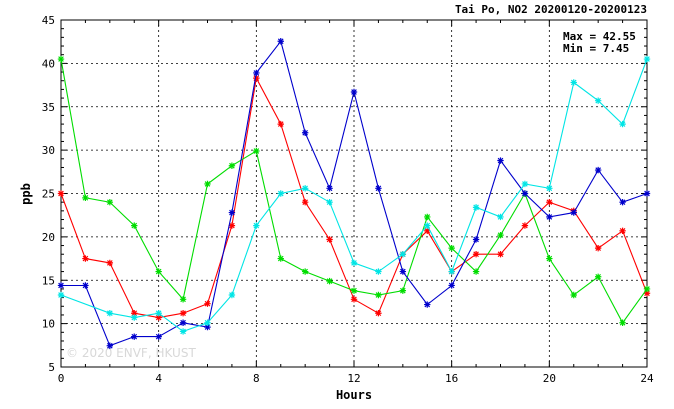 This screenshot has width=674, height=409. What do you see at coordinates (551, 9) in the screenshot?
I see `chart-title: Tai Po, NO2 20200120-20200123` at bounding box center [551, 9].